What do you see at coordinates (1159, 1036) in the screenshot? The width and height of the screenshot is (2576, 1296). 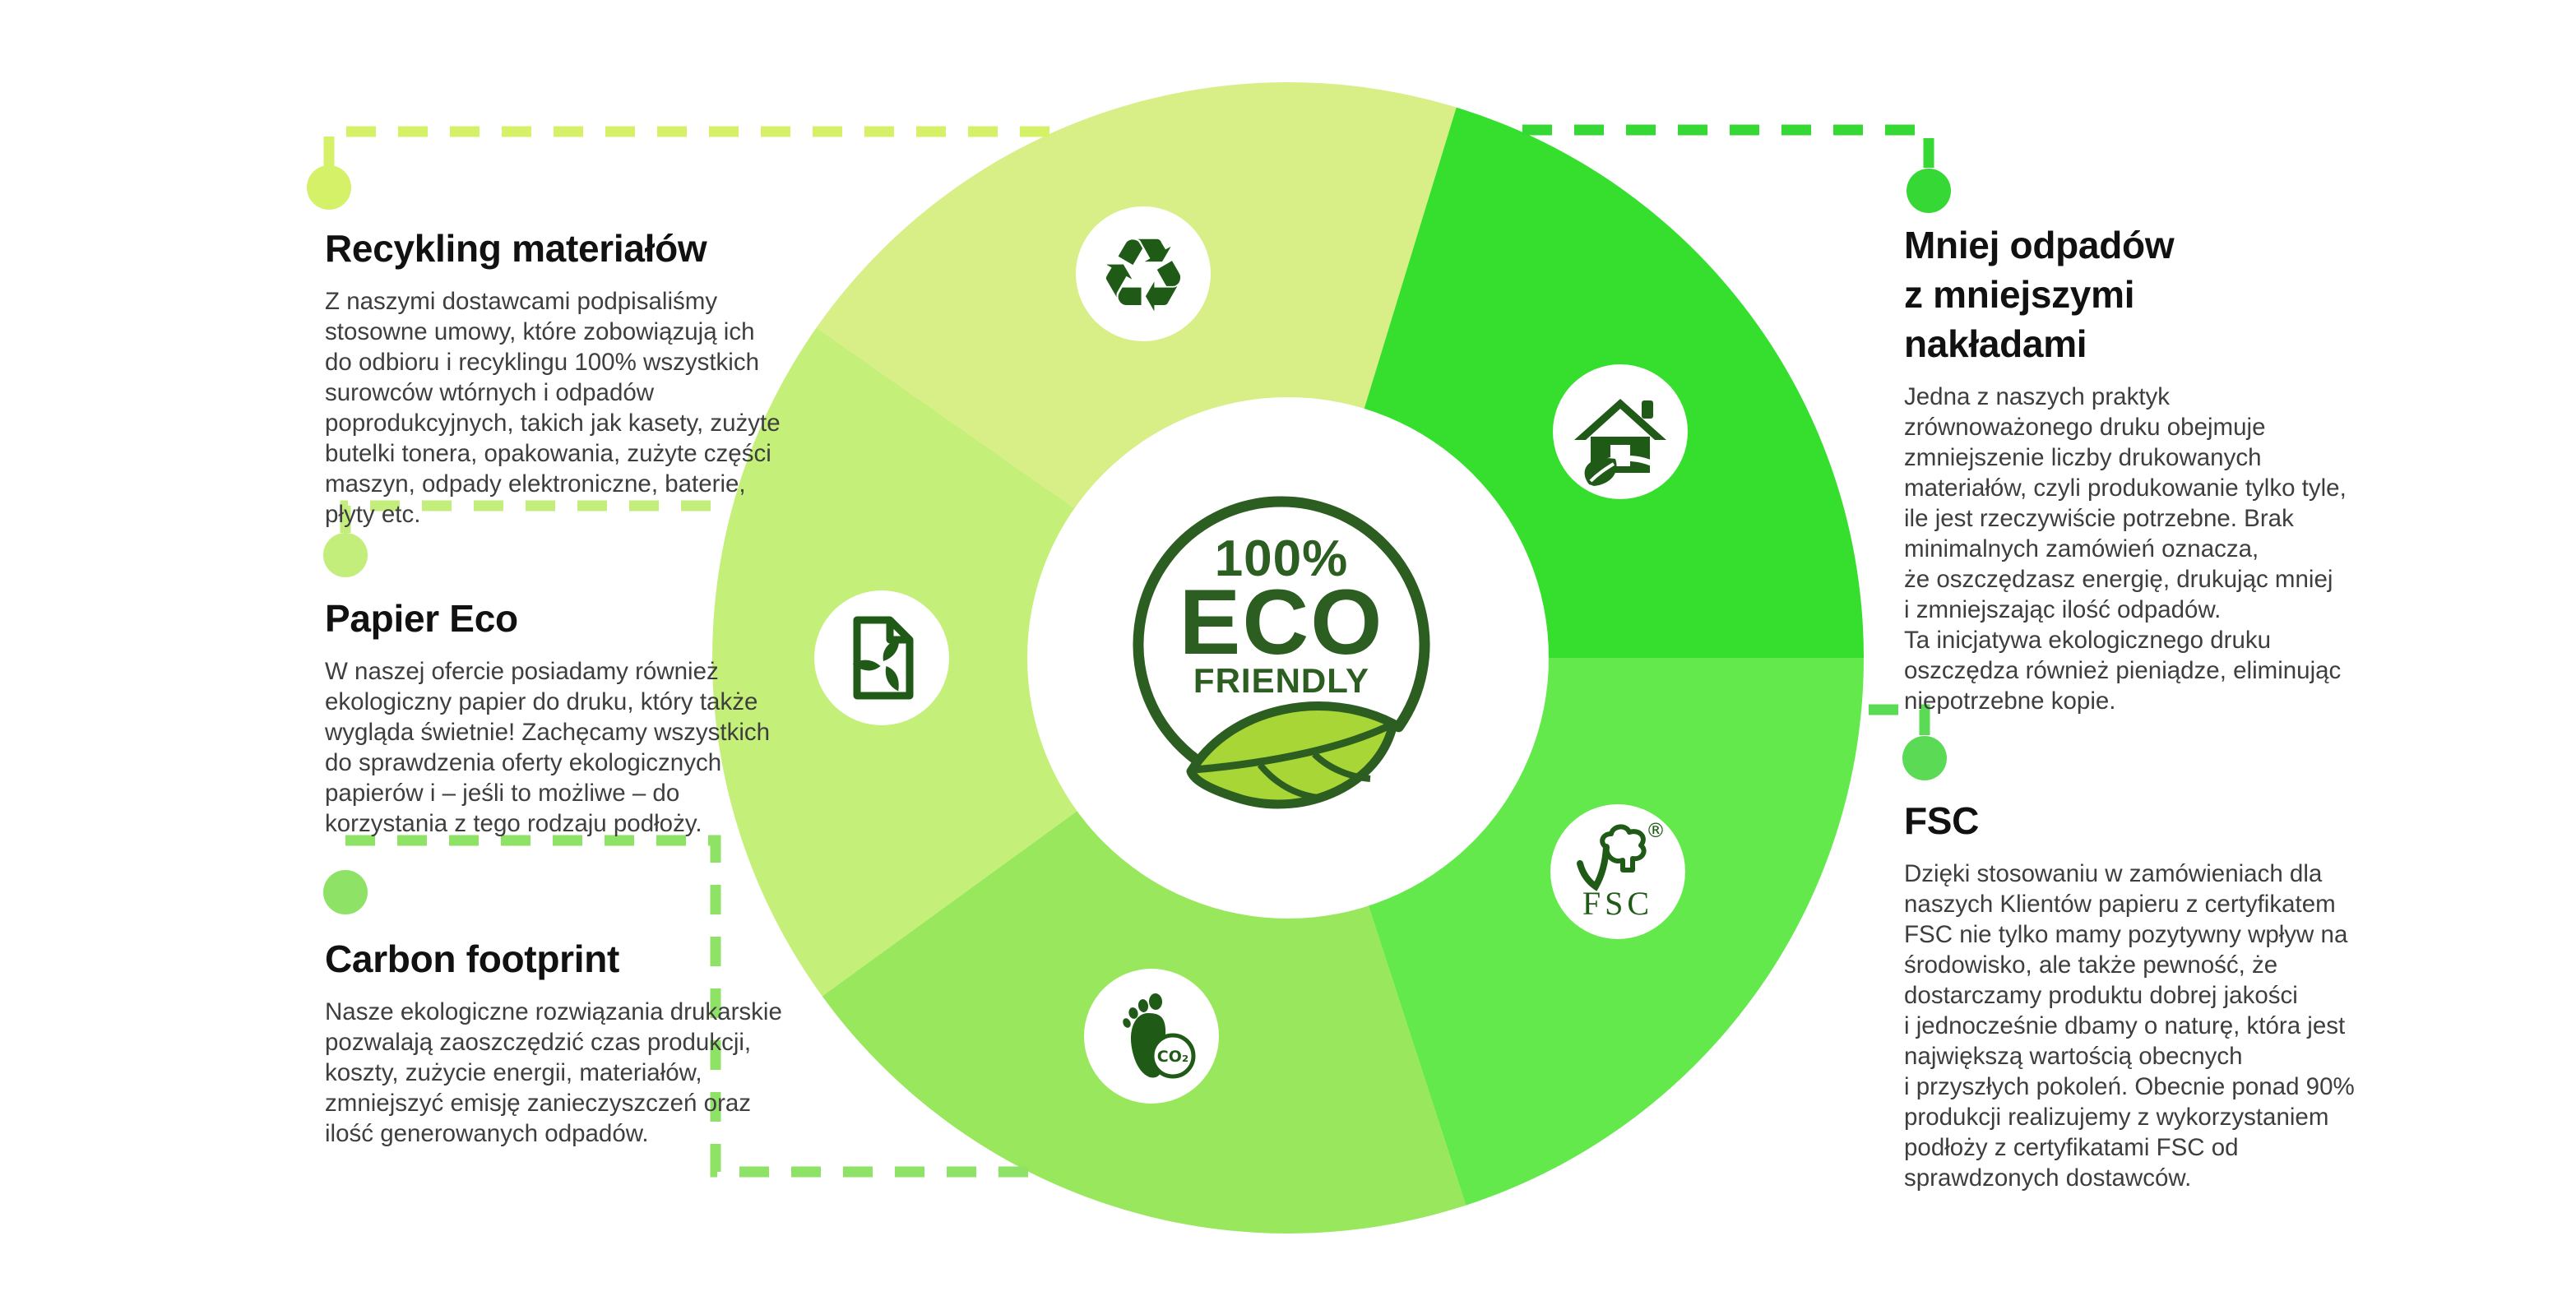 I see `carbon-footprint-icon: CO₂` at bounding box center [1159, 1036].